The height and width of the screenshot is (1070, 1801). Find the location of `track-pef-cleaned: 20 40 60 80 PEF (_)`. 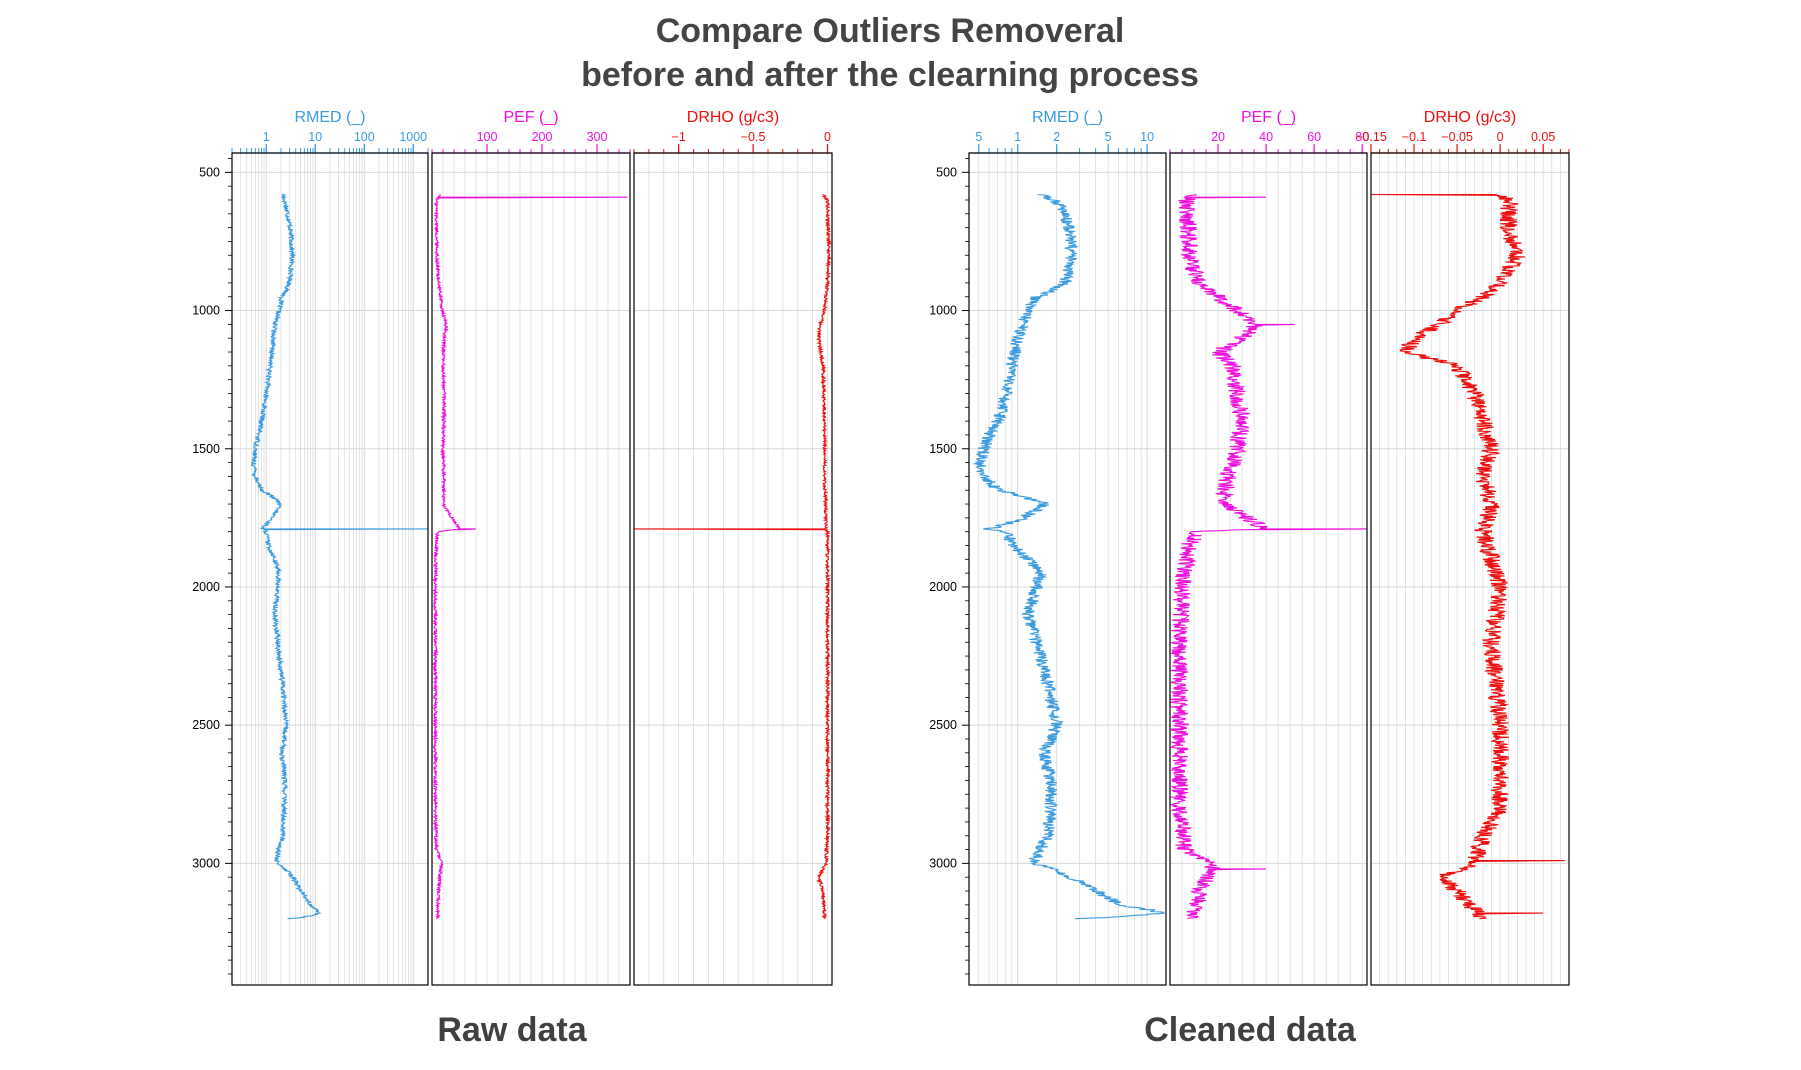

track-pef-cleaned: 20 40 60 80 PEF (_) is located at coordinates (1269, 547).